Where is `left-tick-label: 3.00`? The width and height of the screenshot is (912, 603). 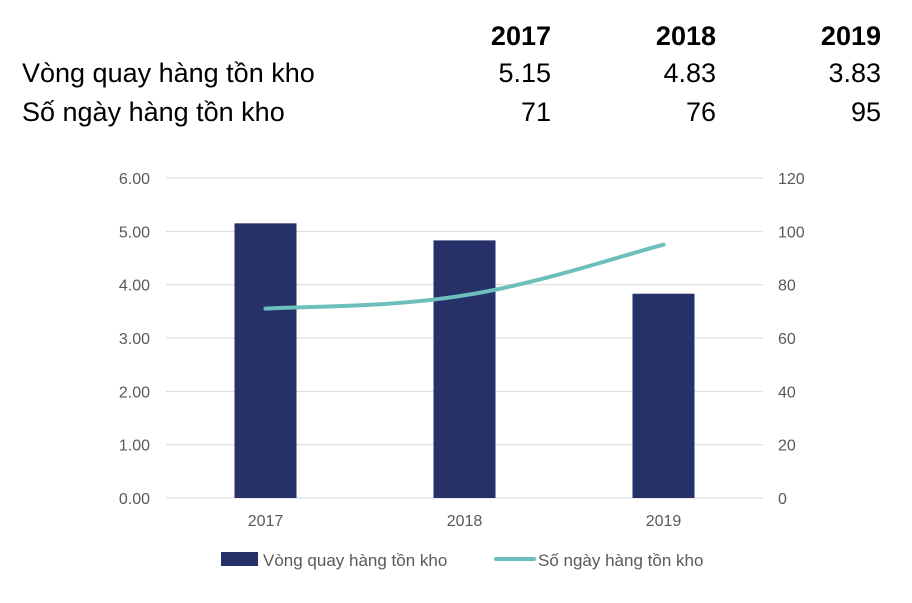 left-tick-label: 3.00 is located at coordinates (134, 339).